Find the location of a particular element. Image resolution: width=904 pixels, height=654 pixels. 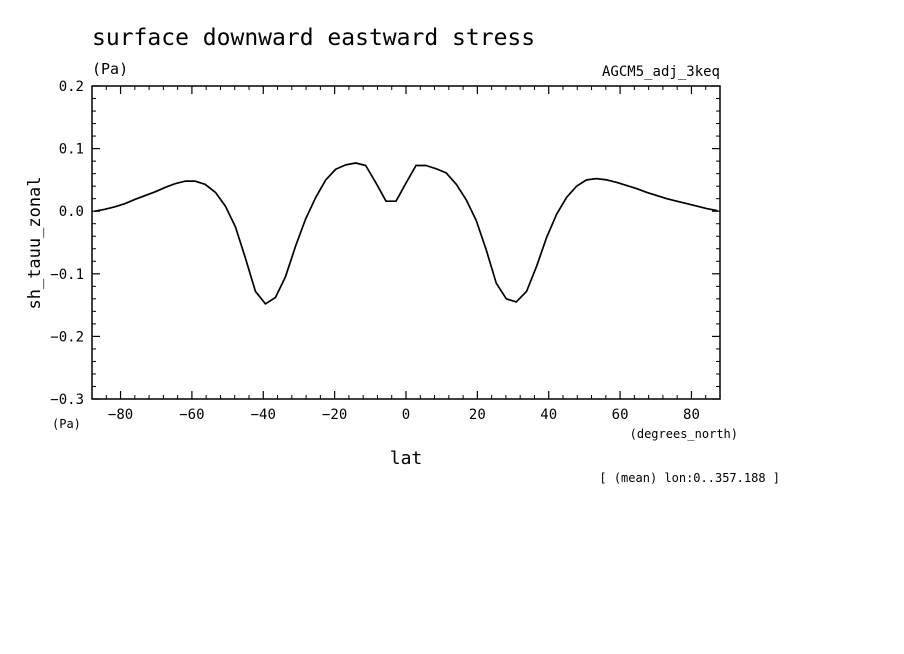

y-tick-label: 0.0 is located at coordinates (71, 212).